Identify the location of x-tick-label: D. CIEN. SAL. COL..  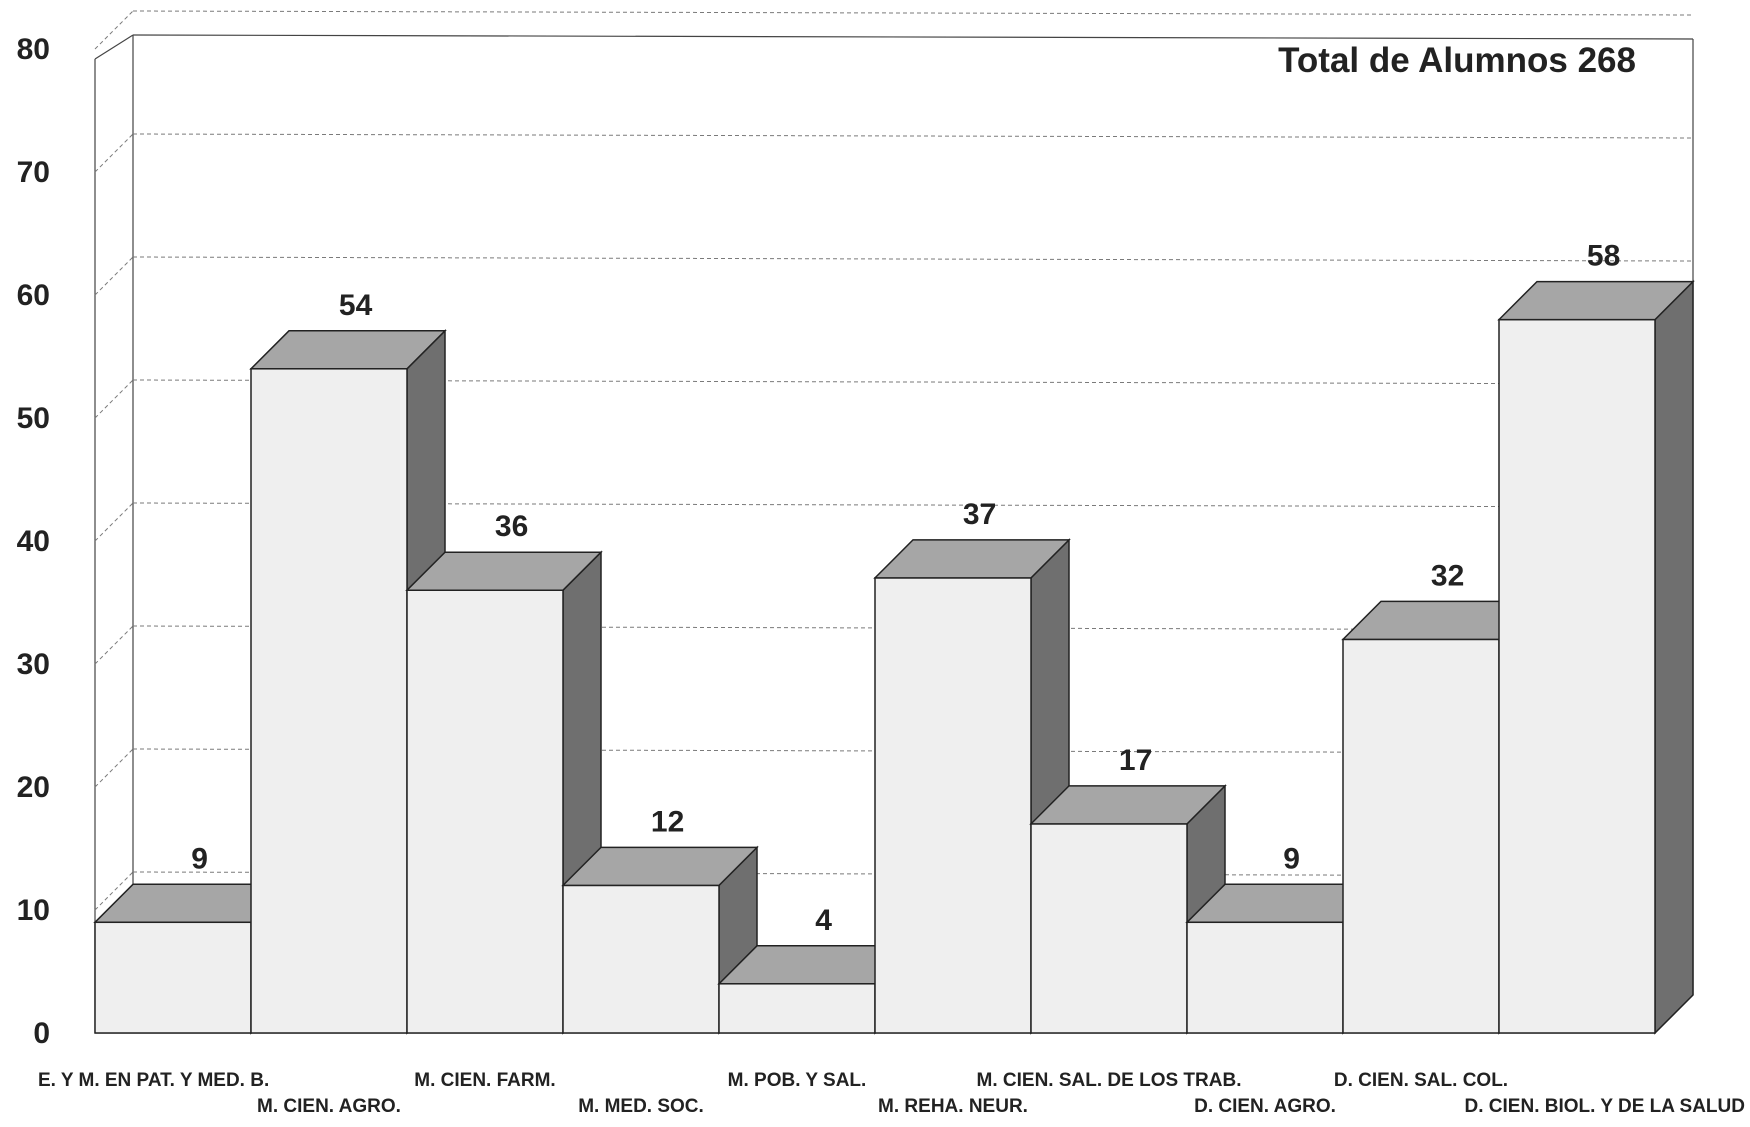
(1421, 1080).